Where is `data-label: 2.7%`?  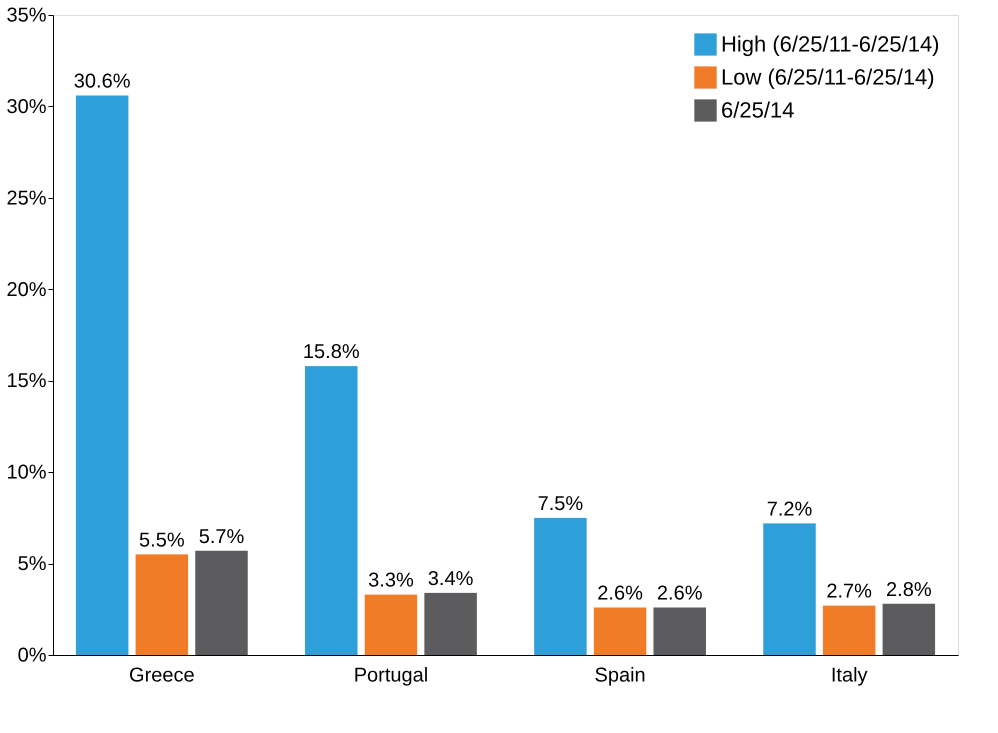 data-label: 2.7% is located at coordinates (849, 591).